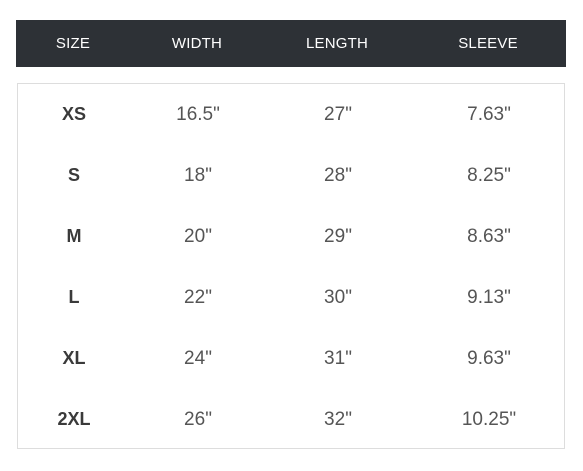 This screenshot has width=583, height=471. I want to click on size-cell: XS, so click(74, 114).